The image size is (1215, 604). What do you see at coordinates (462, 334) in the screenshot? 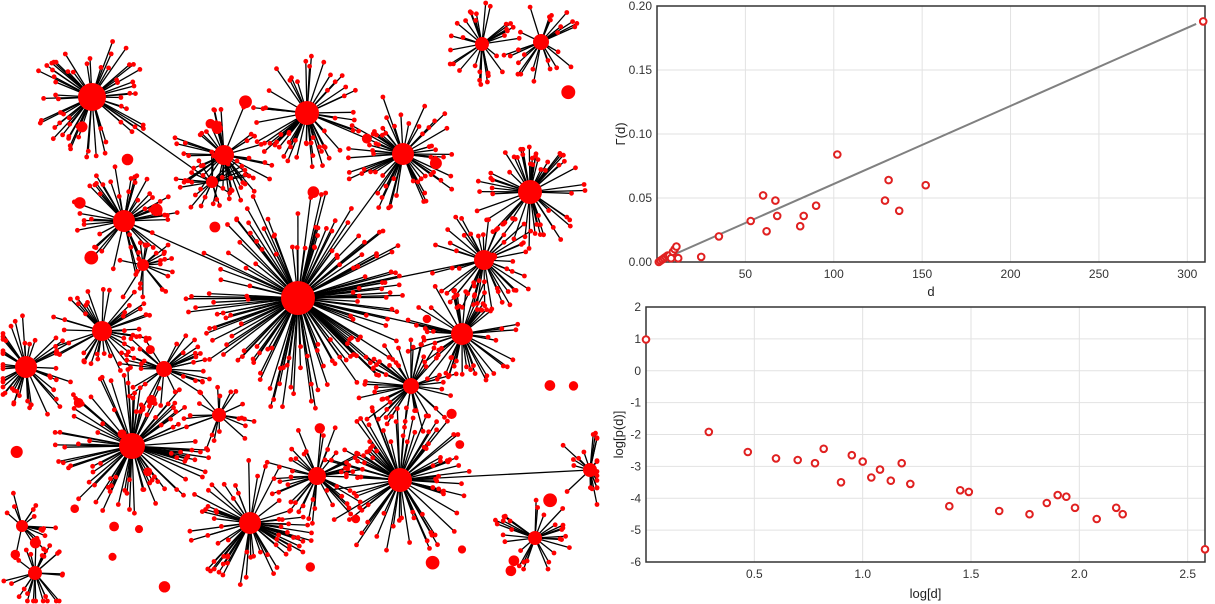
I see `network-hub-node` at bounding box center [462, 334].